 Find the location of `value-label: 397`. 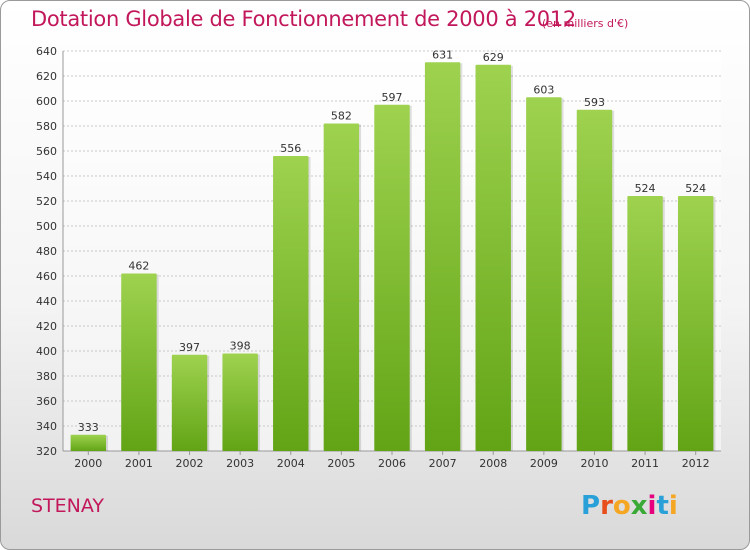

value-label: 397 is located at coordinates (189, 347).